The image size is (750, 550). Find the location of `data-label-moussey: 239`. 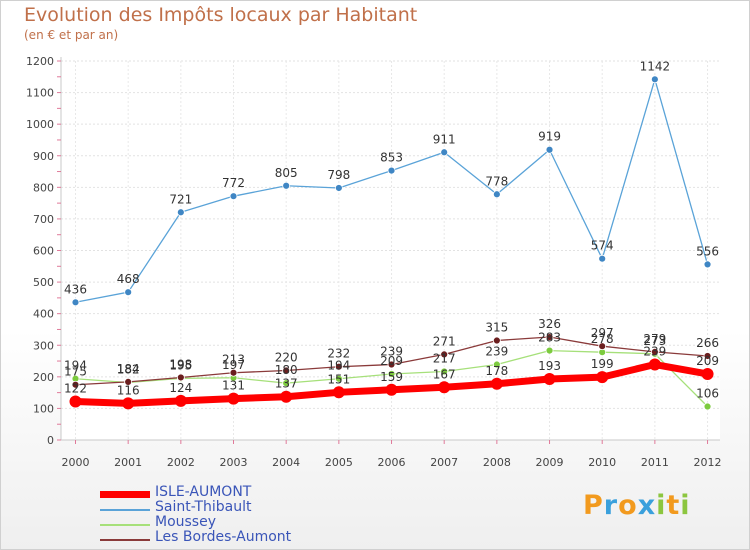

data-label-moussey: 239 is located at coordinates (496, 352).